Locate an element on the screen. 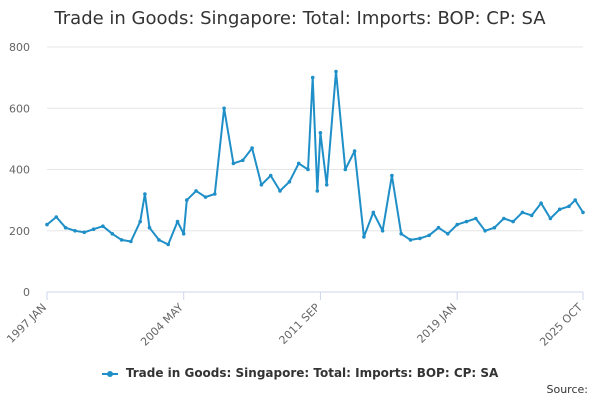 Image resolution: width=600 pixels, height=400 pixels. x-tick-label: 2025 OCT is located at coordinates (561, 325).